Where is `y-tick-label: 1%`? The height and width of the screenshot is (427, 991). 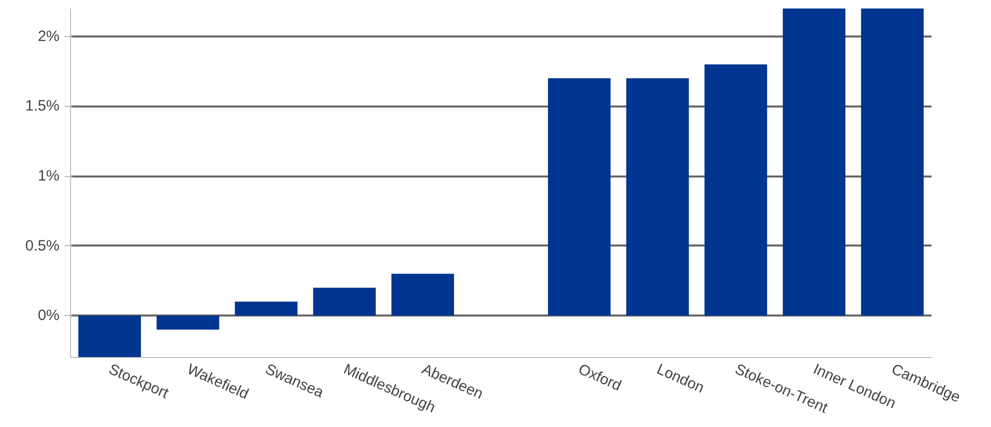 y-tick-label: 1% is located at coordinates (49, 176).